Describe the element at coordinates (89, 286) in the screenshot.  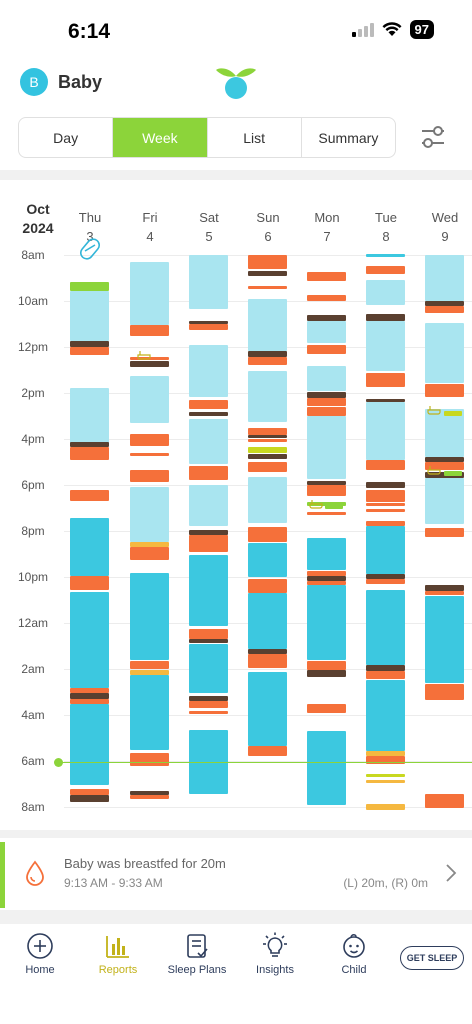
I see `solids-block` at that location.